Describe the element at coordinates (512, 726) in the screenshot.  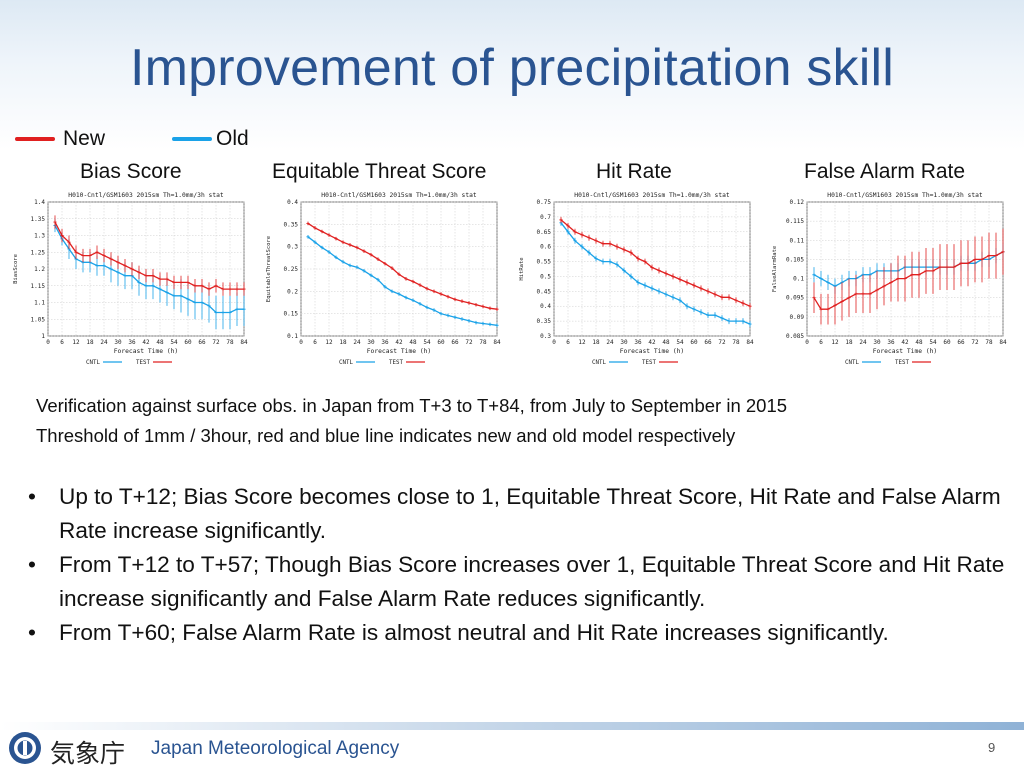
I see `footer-band` at that location.